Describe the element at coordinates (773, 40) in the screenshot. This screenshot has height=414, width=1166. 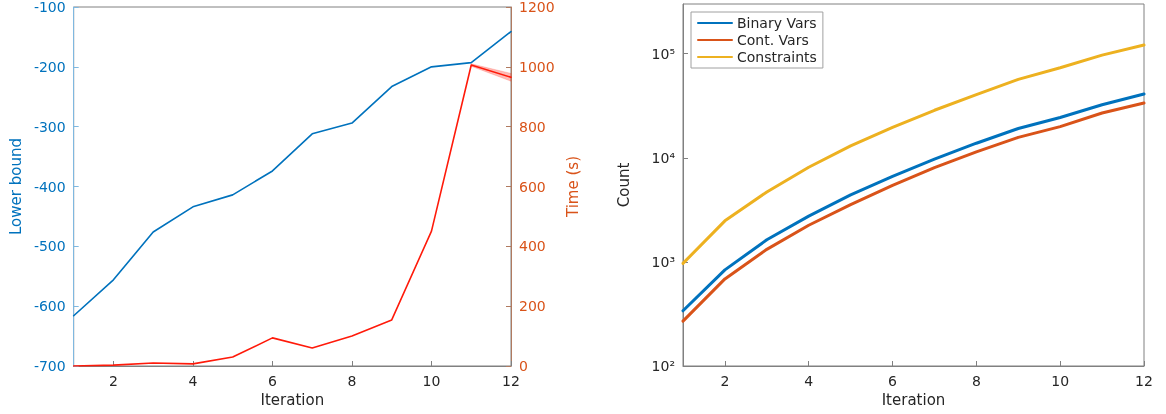
I see `legend-label: Cont. Vars` at that location.